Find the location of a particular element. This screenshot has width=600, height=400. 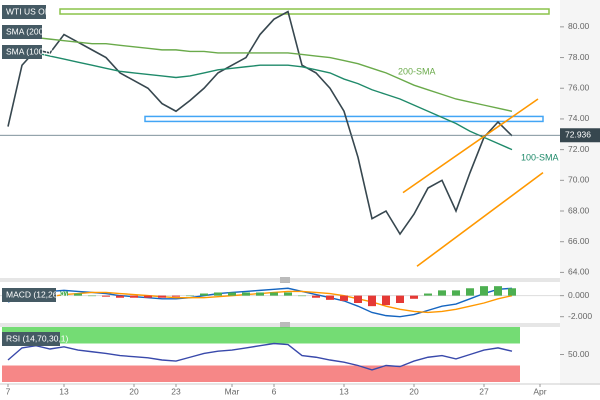

legend-label: SMA (100,0) is located at coordinates (29, 51).